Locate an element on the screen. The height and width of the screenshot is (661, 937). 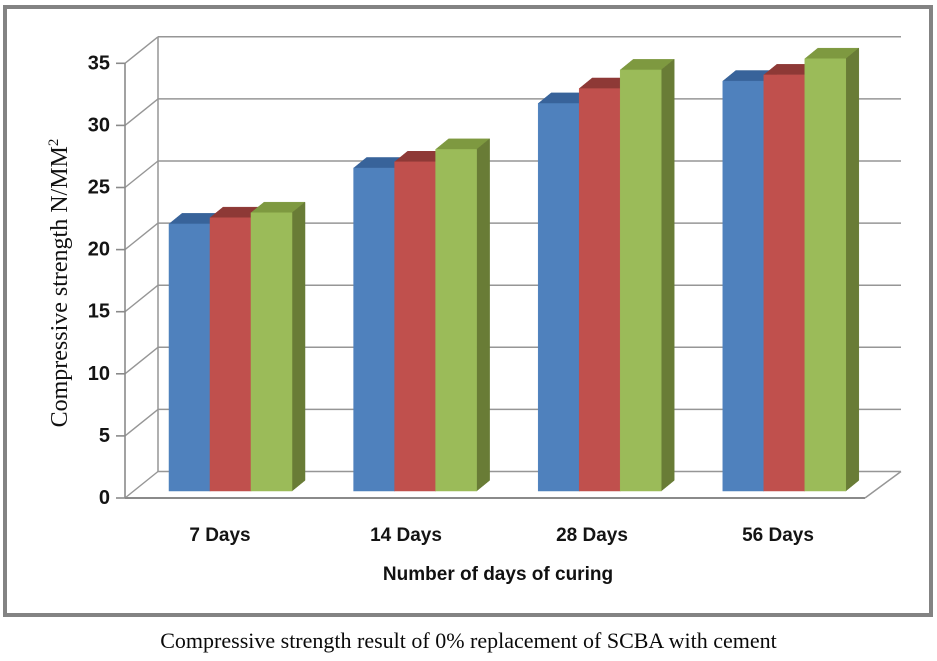
bar-side-series-3-green-14-days is located at coordinates (483, 315).